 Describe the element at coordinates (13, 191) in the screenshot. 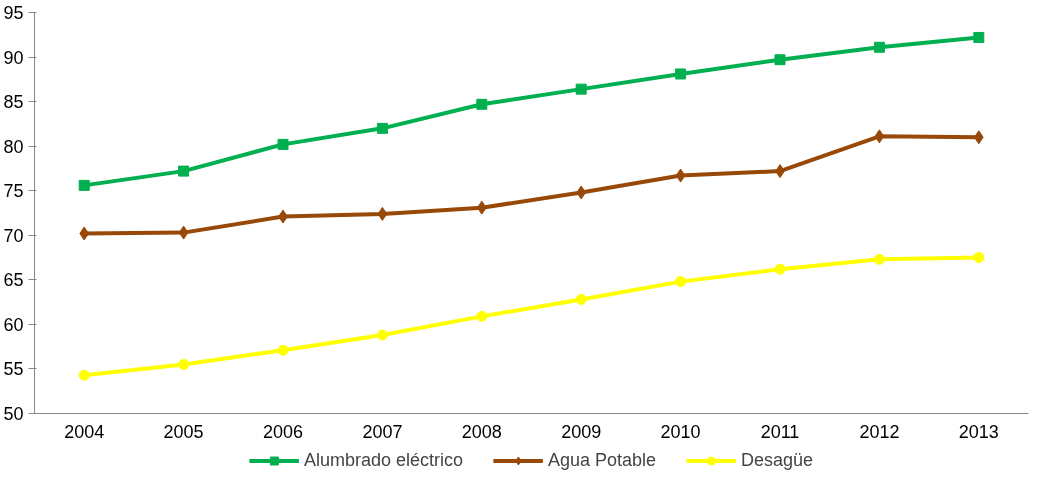

I see `y-tick-label: 75` at that location.